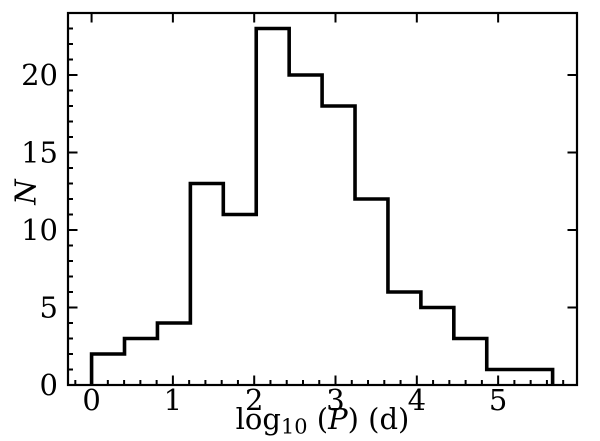  I want to click on y-axis-tick-label: 20, so click(39, 75).